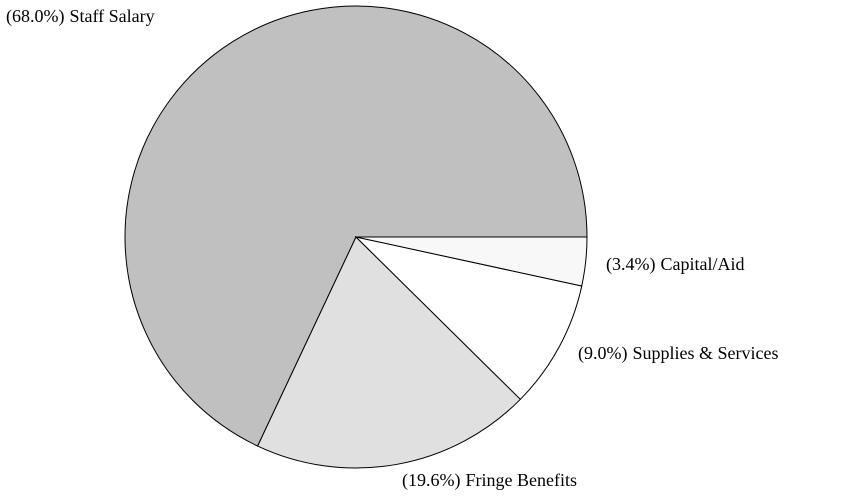 Image resolution: width=866 pixels, height=497 pixels. I want to click on slice-category-label: Staff Salary, so click(111, 16).